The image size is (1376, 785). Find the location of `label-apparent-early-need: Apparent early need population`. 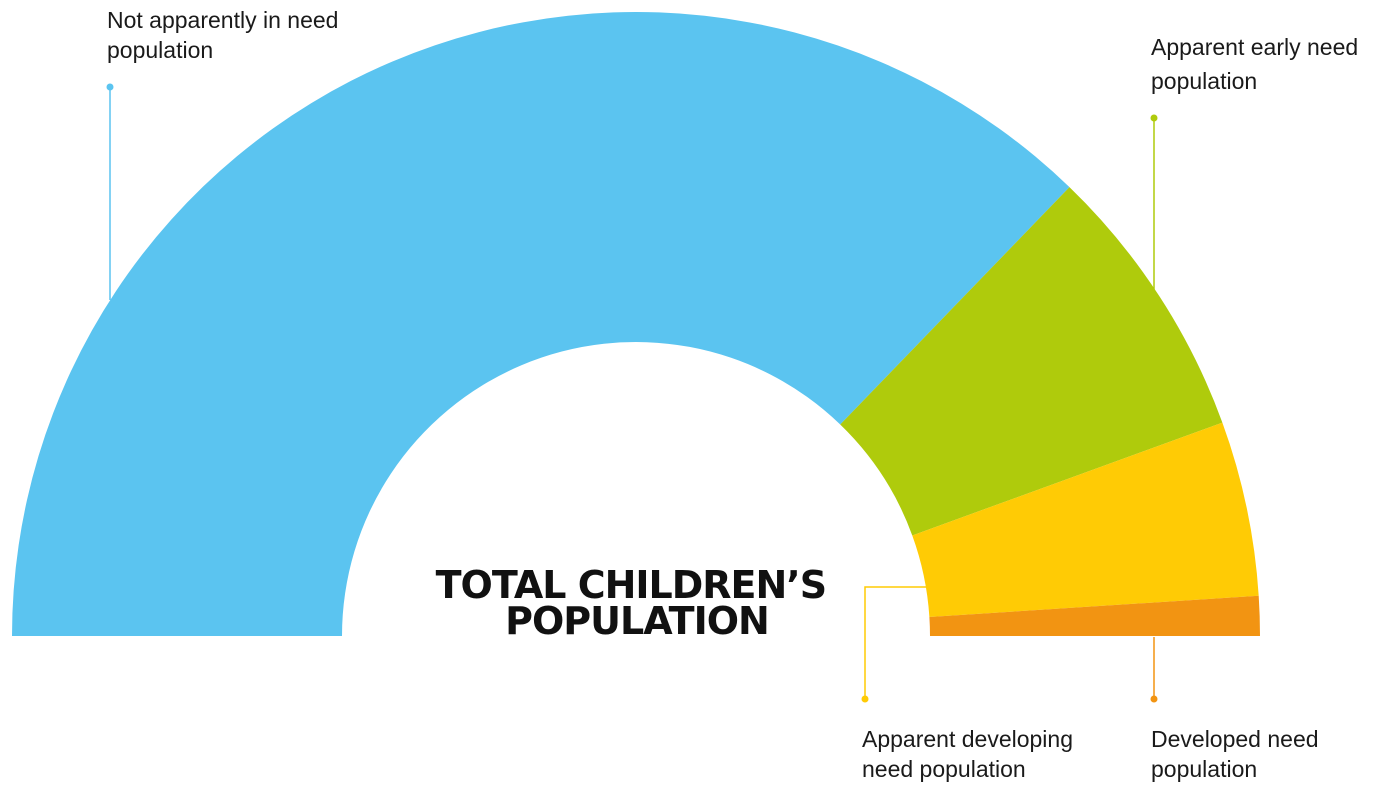

label-apparent-early-need: Apparent early need population is located at coordinates (1258, 64).